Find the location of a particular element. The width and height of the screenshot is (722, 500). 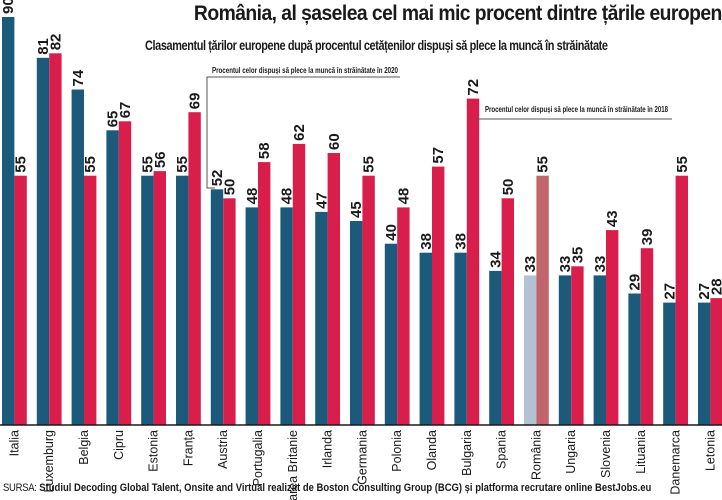

value-label-2020-2: 74 is located at coordinates (78, 77).